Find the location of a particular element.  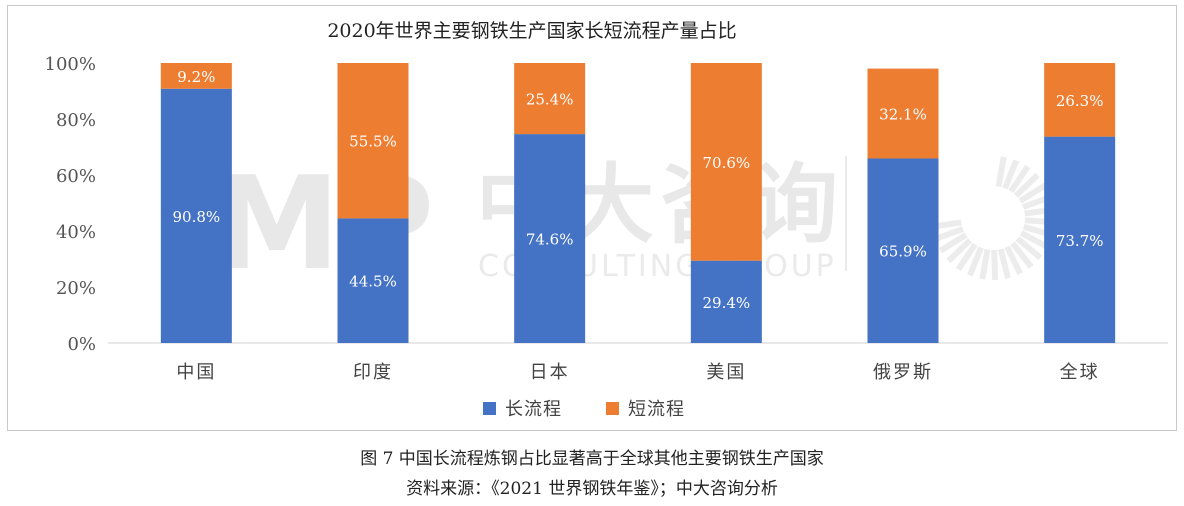

x-tick-label: 印度 is located at coordinates (373, 372).